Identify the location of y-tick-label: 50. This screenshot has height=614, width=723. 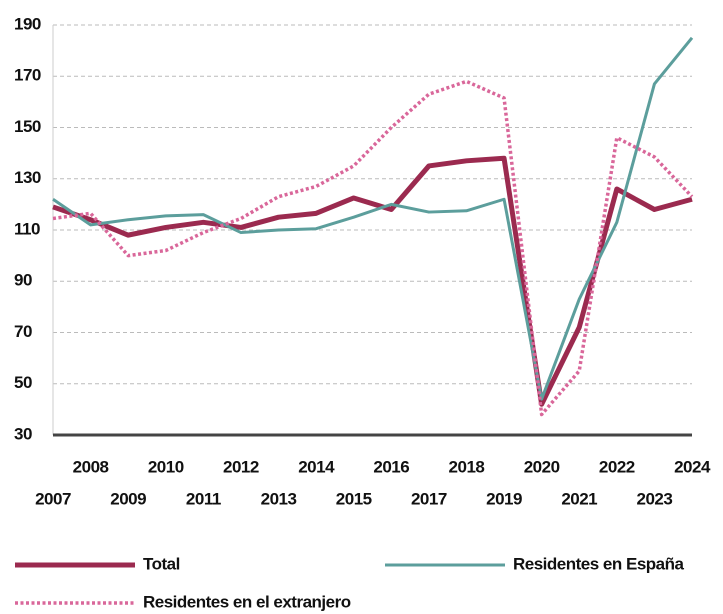
(23, 382).